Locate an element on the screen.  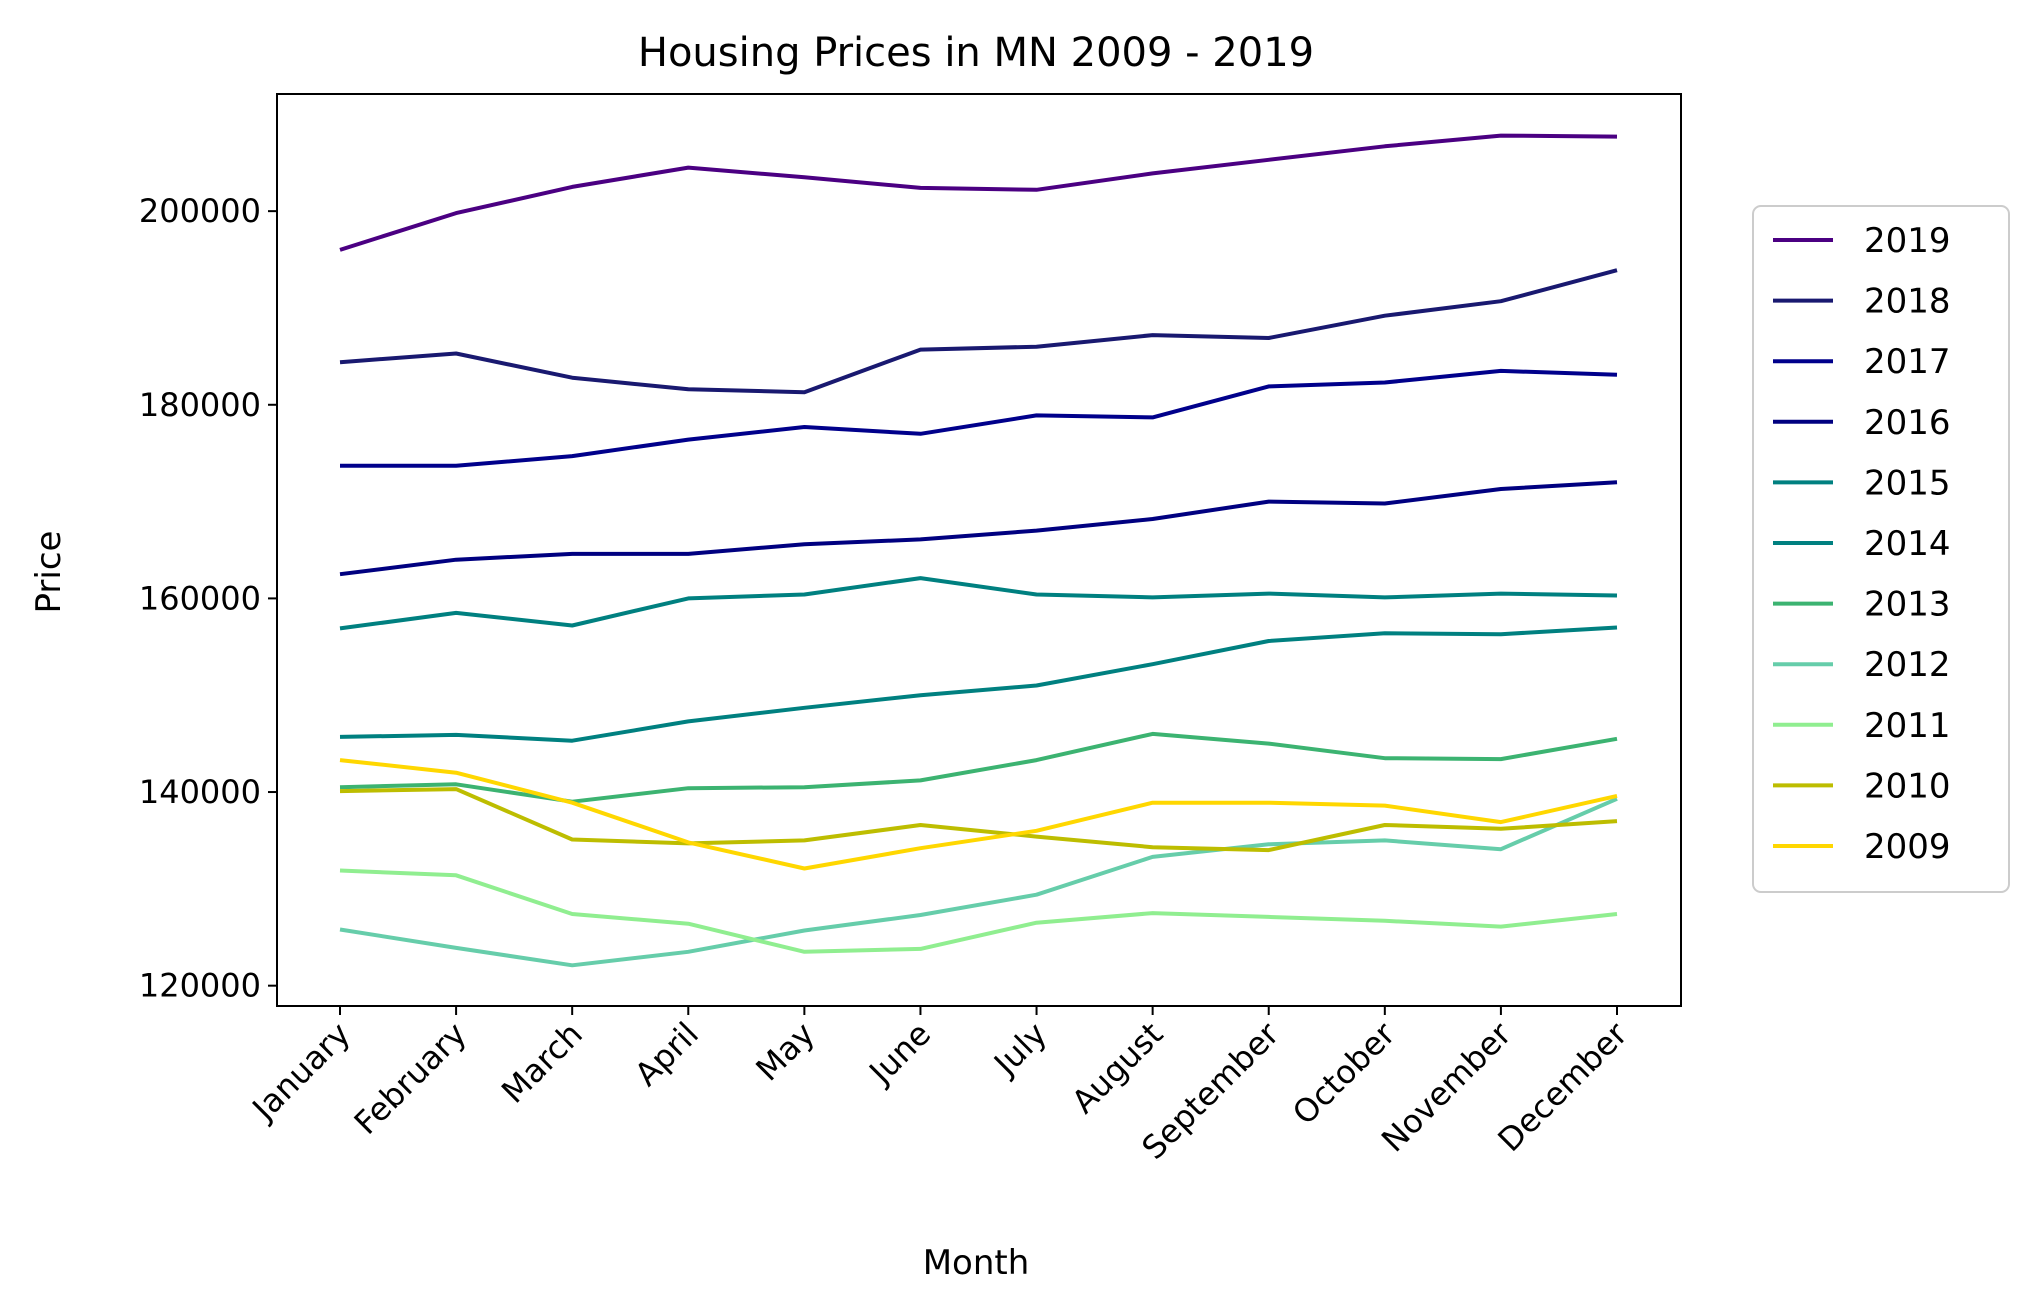
series-line-2016 is located at coordinates (978, 528).